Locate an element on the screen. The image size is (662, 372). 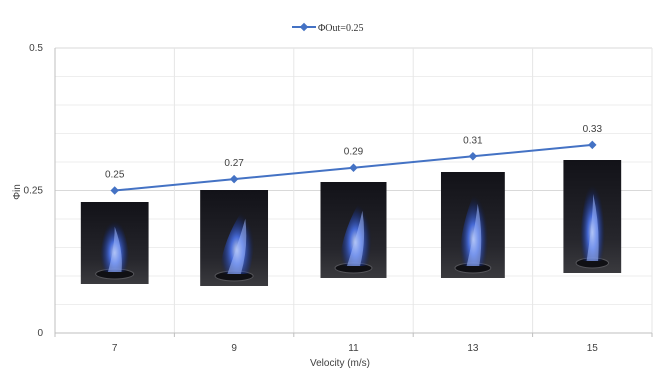
x-tick-label: 7 is located at coordinates (115, 348).